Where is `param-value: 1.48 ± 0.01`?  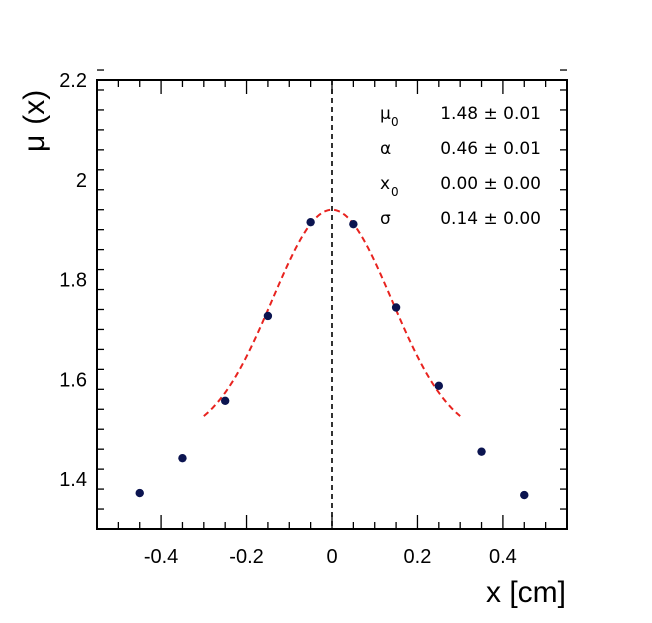 param-value: 1.48 ± 0.01 is located at coordinates (490, 114).